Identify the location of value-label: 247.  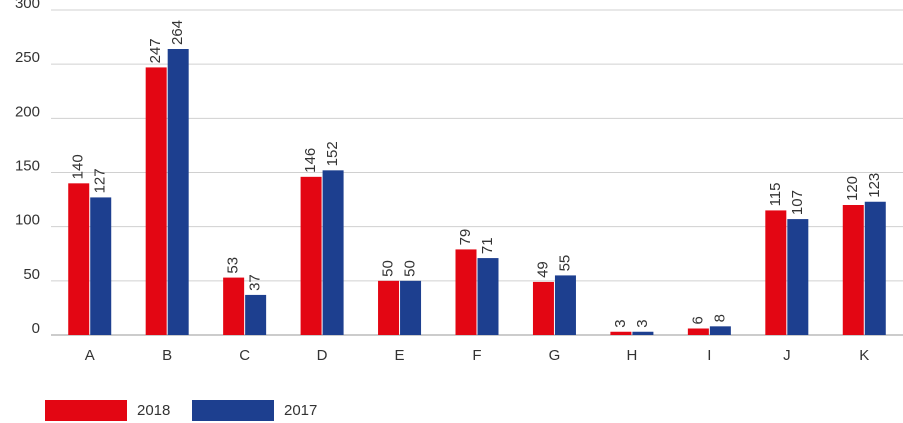
(155, 50).